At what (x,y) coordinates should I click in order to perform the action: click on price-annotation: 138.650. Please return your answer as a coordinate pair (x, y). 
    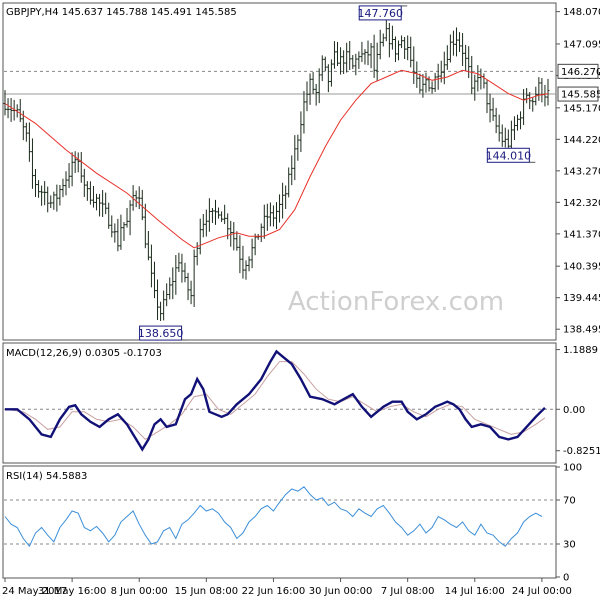
    Looking at the image, I should click on (163, 333).